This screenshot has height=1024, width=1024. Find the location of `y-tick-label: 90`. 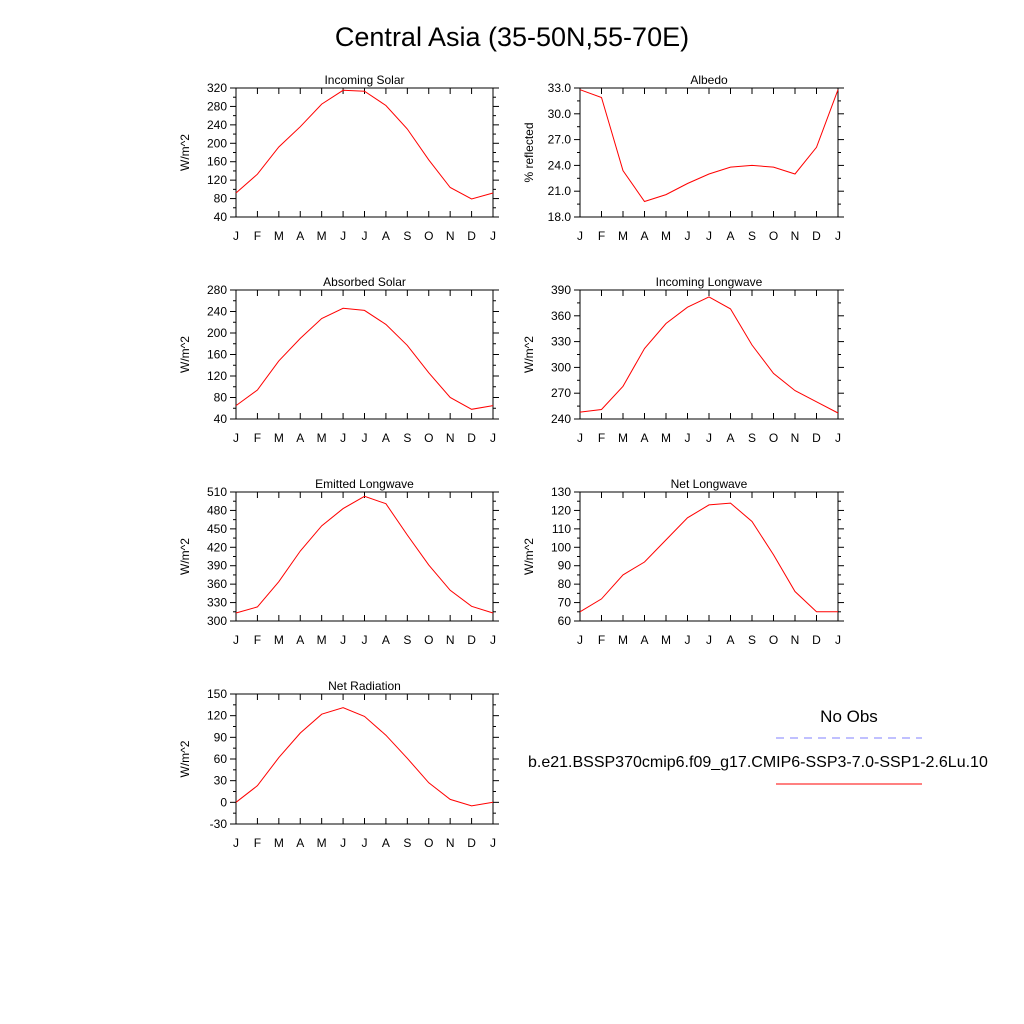

y-tick-label: 90 is located at coordinates (565, 566).